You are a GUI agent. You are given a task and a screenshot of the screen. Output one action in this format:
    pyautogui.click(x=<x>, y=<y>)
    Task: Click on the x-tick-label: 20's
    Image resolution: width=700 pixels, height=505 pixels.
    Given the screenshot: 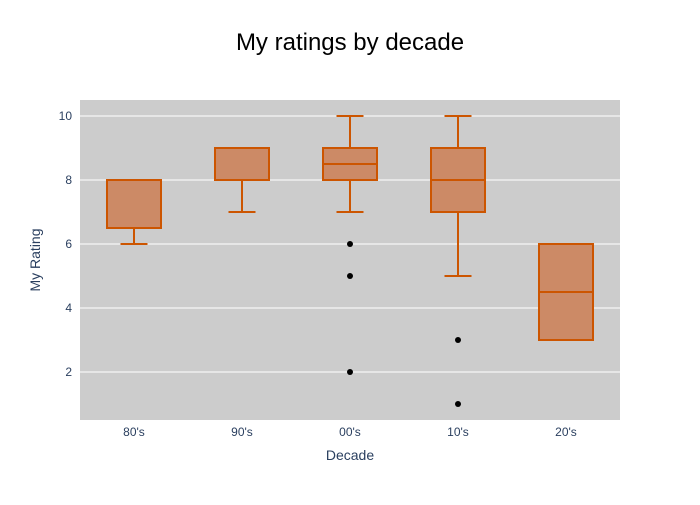 What is the action you would take?
    pyautogui.click(x=566, y=432)
    